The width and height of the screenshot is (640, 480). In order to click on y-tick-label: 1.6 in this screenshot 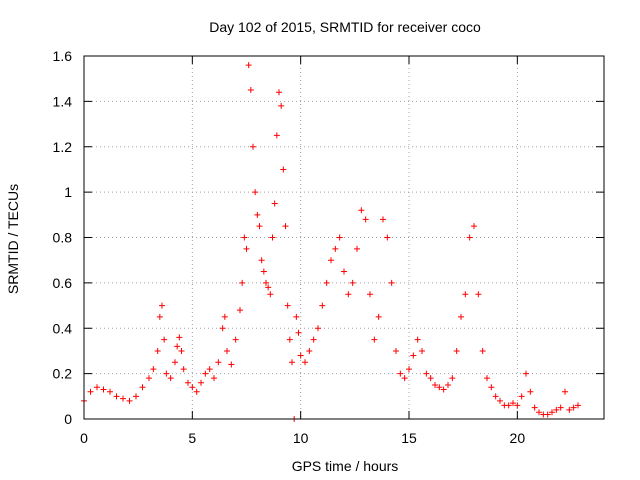, I will do `click(63, 56)`.